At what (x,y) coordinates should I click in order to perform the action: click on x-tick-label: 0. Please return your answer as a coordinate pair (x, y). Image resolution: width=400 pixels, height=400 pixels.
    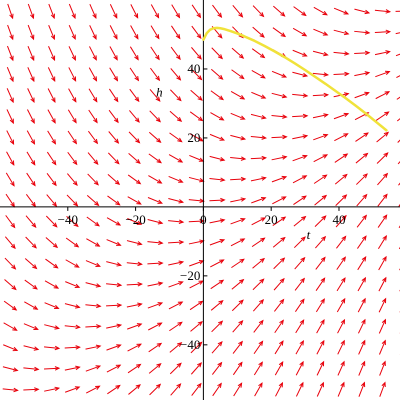
    Looking at the image, I should click on (203, 219).